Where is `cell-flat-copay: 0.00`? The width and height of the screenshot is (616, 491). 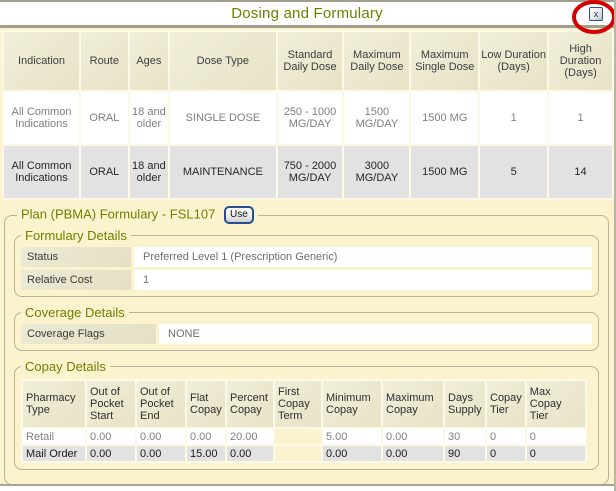
cell-flat-copay: 0.00 is located at coordinates (206, 436).